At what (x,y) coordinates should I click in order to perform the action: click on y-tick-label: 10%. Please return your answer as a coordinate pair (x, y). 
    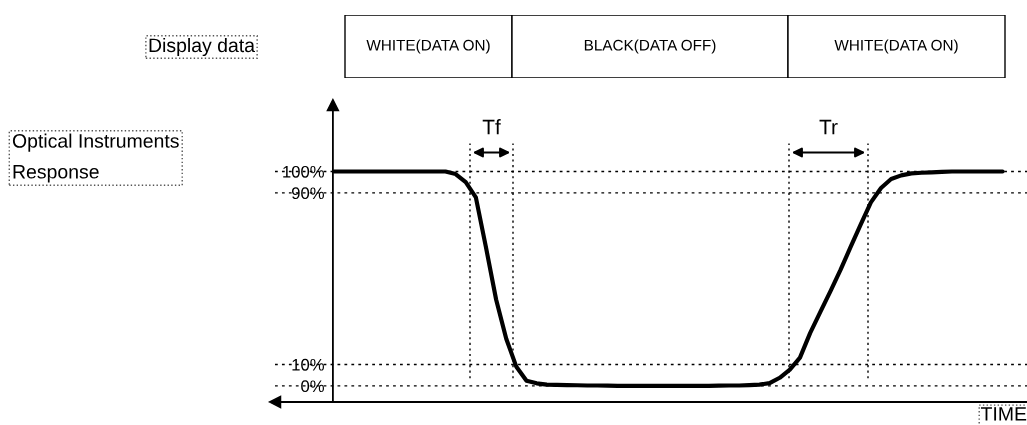
    Looking at the image, I should click on (308, 364).